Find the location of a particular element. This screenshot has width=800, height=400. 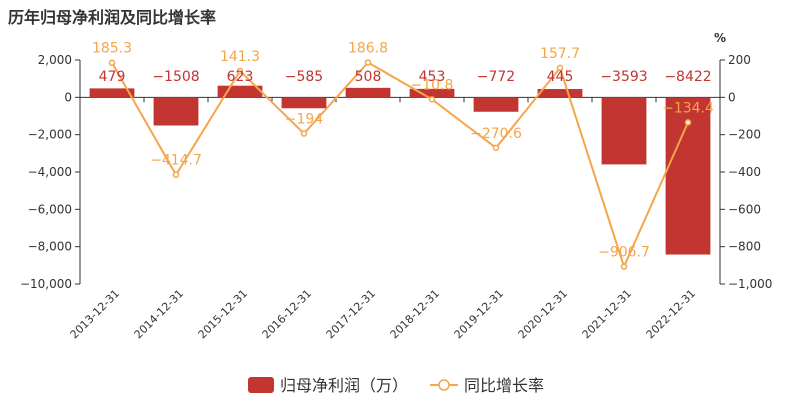

growth-value-label: 185.3 is located at coordinates (112, 49).